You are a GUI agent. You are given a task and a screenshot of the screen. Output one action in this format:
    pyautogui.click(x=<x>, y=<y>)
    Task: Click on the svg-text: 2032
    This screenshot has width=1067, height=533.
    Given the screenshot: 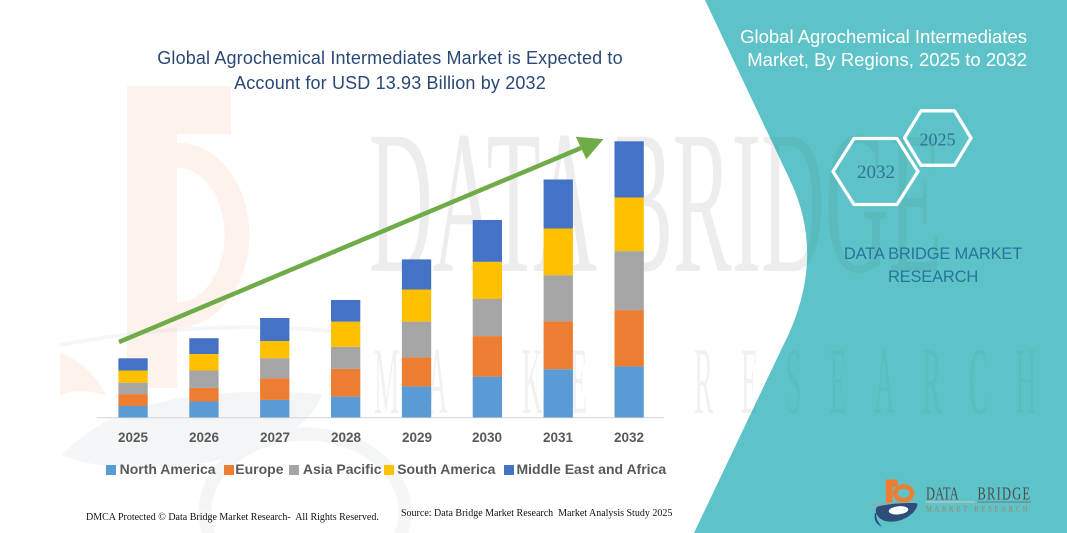 What is the action you would take?
    pyautogui.click(x=876, y=172)
    